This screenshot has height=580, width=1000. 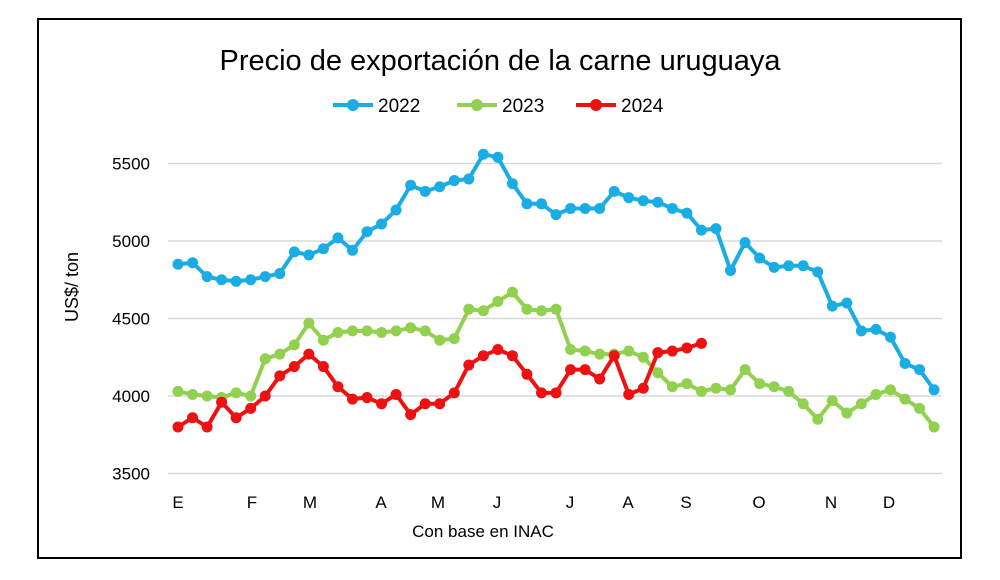 I want to click on x-tick-label: S, so click(x=685, y=502).